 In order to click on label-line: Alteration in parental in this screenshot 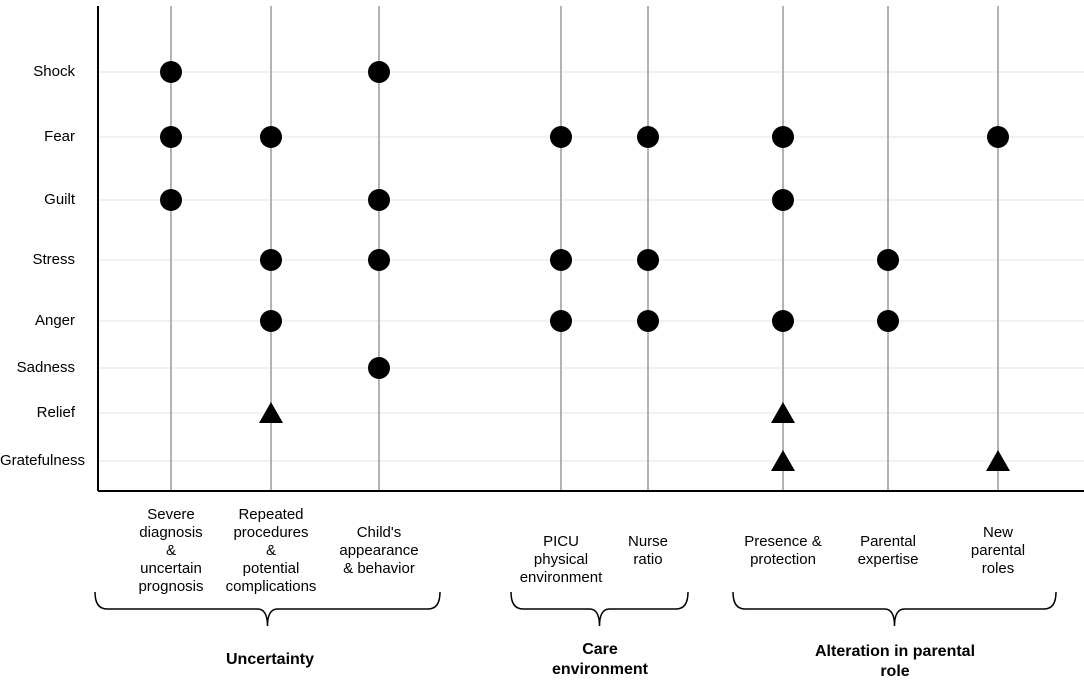, I will do `click(895, 651)`.